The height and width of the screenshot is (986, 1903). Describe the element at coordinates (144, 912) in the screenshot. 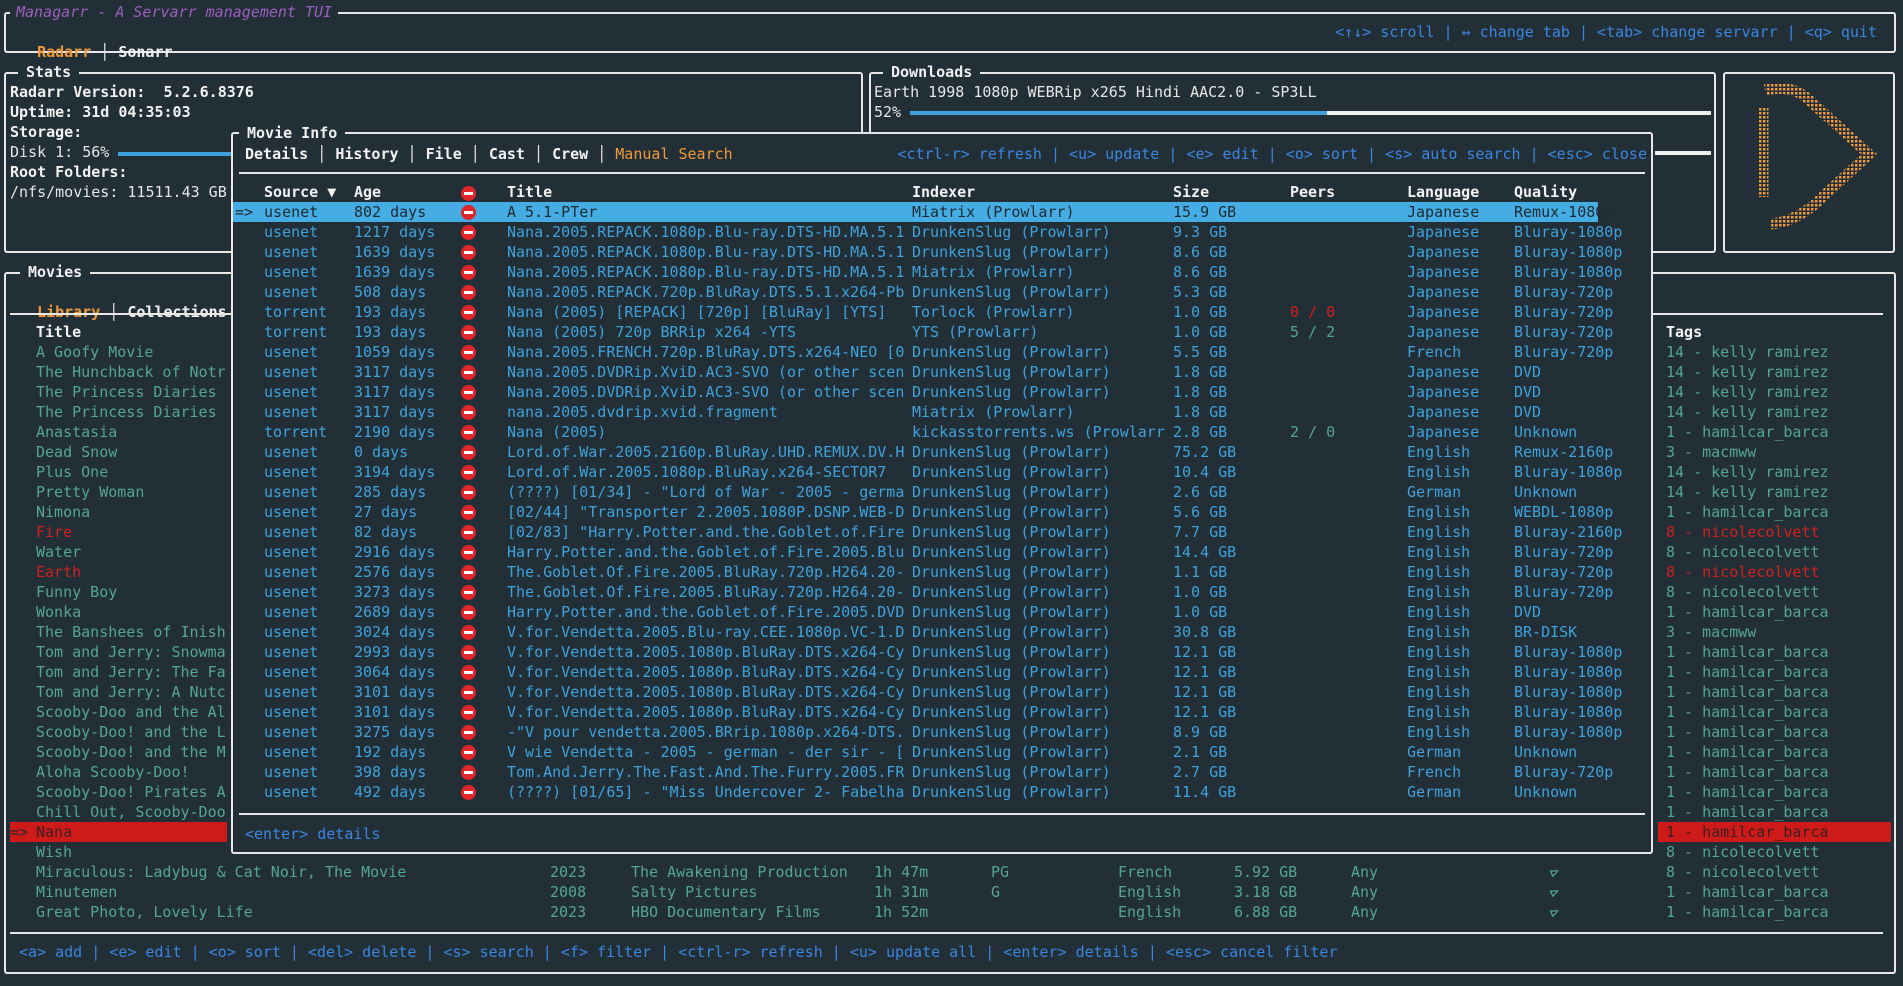

I see `movie-title: Great Photo, Lovely Life` at that location.